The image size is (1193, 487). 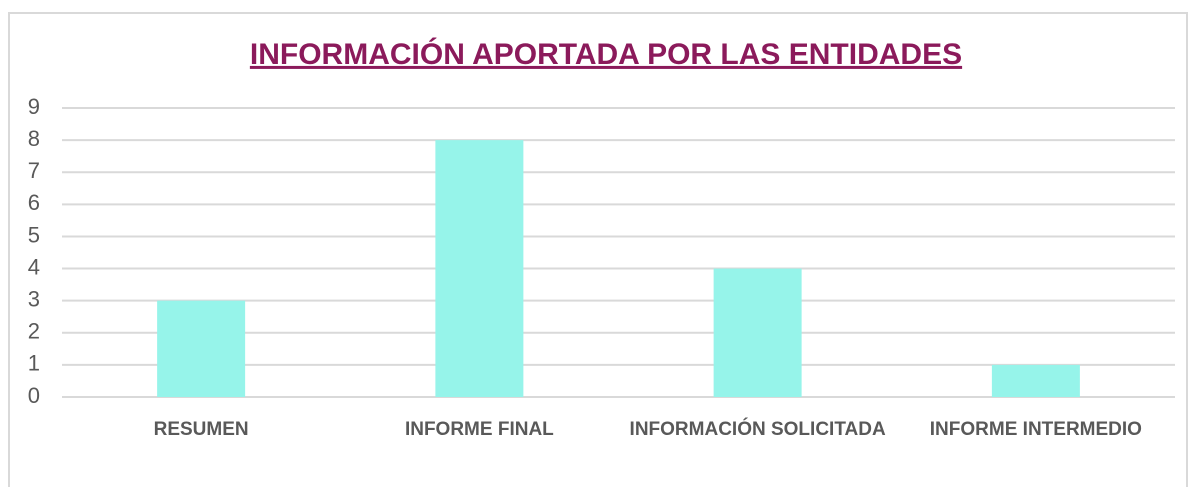 I want to click on y-tick-label: 8, so click(x=34, y=138).